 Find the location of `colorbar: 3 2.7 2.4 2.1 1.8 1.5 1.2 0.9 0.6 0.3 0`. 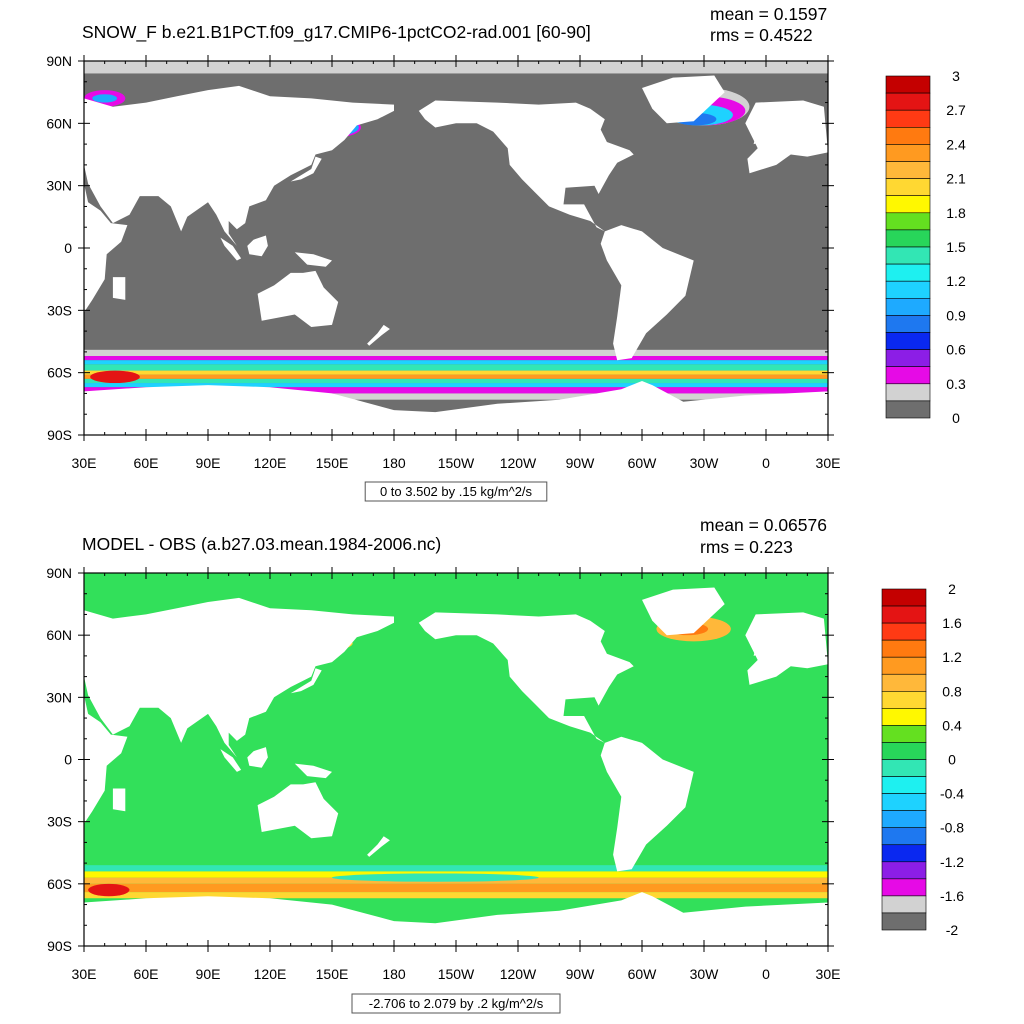

colorbar: 3 2.7 2.4 2.1 1.8 1.5 1.2 0.9 0.6 0.3 0 is located at coordinates (925, 247).